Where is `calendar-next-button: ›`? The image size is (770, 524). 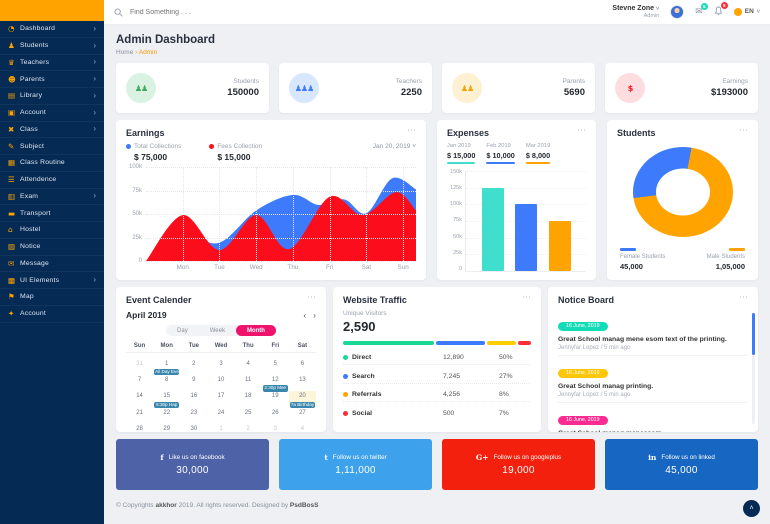 calendar-next-button: › is located at coordinates (314, 315).